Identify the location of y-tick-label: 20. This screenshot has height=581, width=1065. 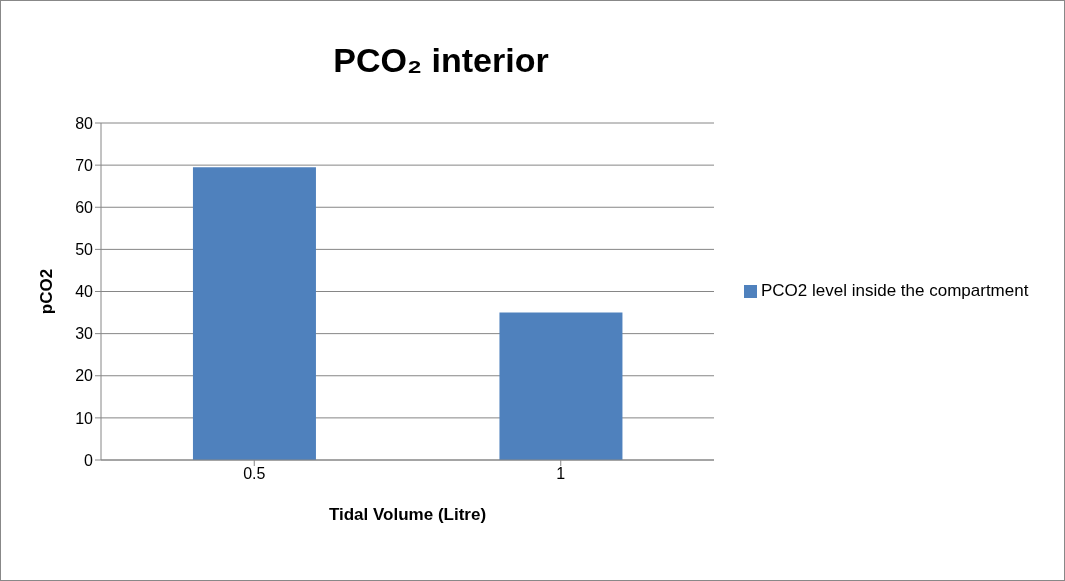
(84, 376).